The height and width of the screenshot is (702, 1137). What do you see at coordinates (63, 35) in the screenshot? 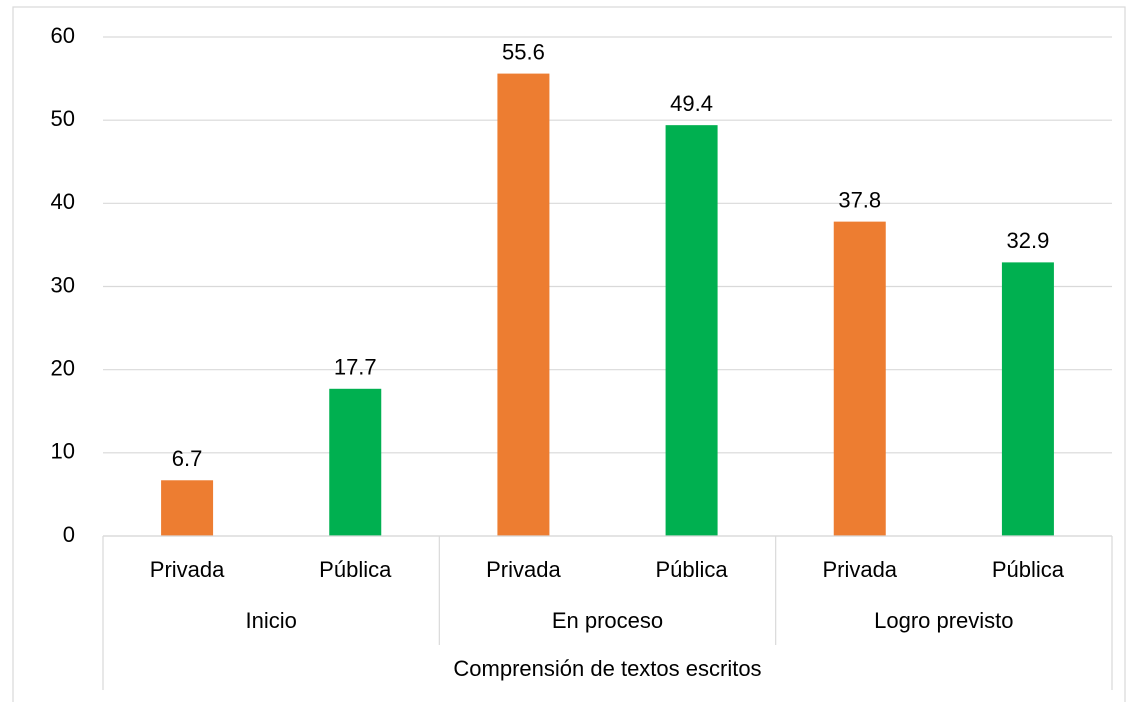
I see `y-tick-label: 60` at bounding box center [63, 35].